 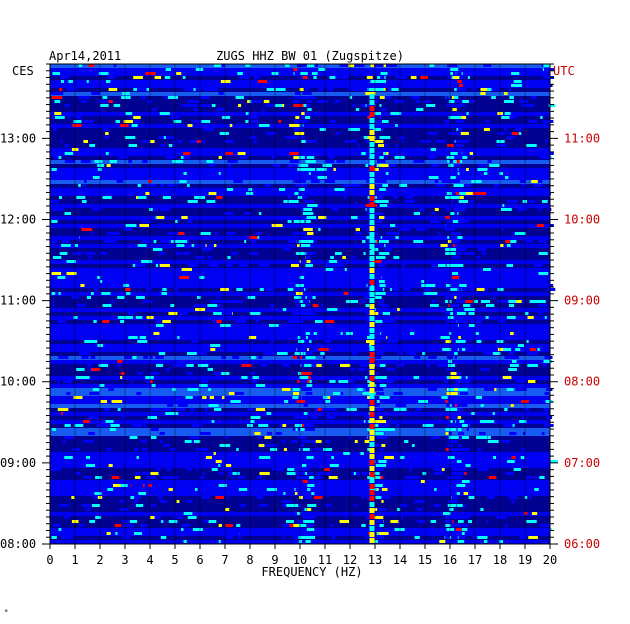 What do you see at coordinates (375, 560) in the screenshot?
I see `x-tick-label: 13` at bounding box center [375, 560].